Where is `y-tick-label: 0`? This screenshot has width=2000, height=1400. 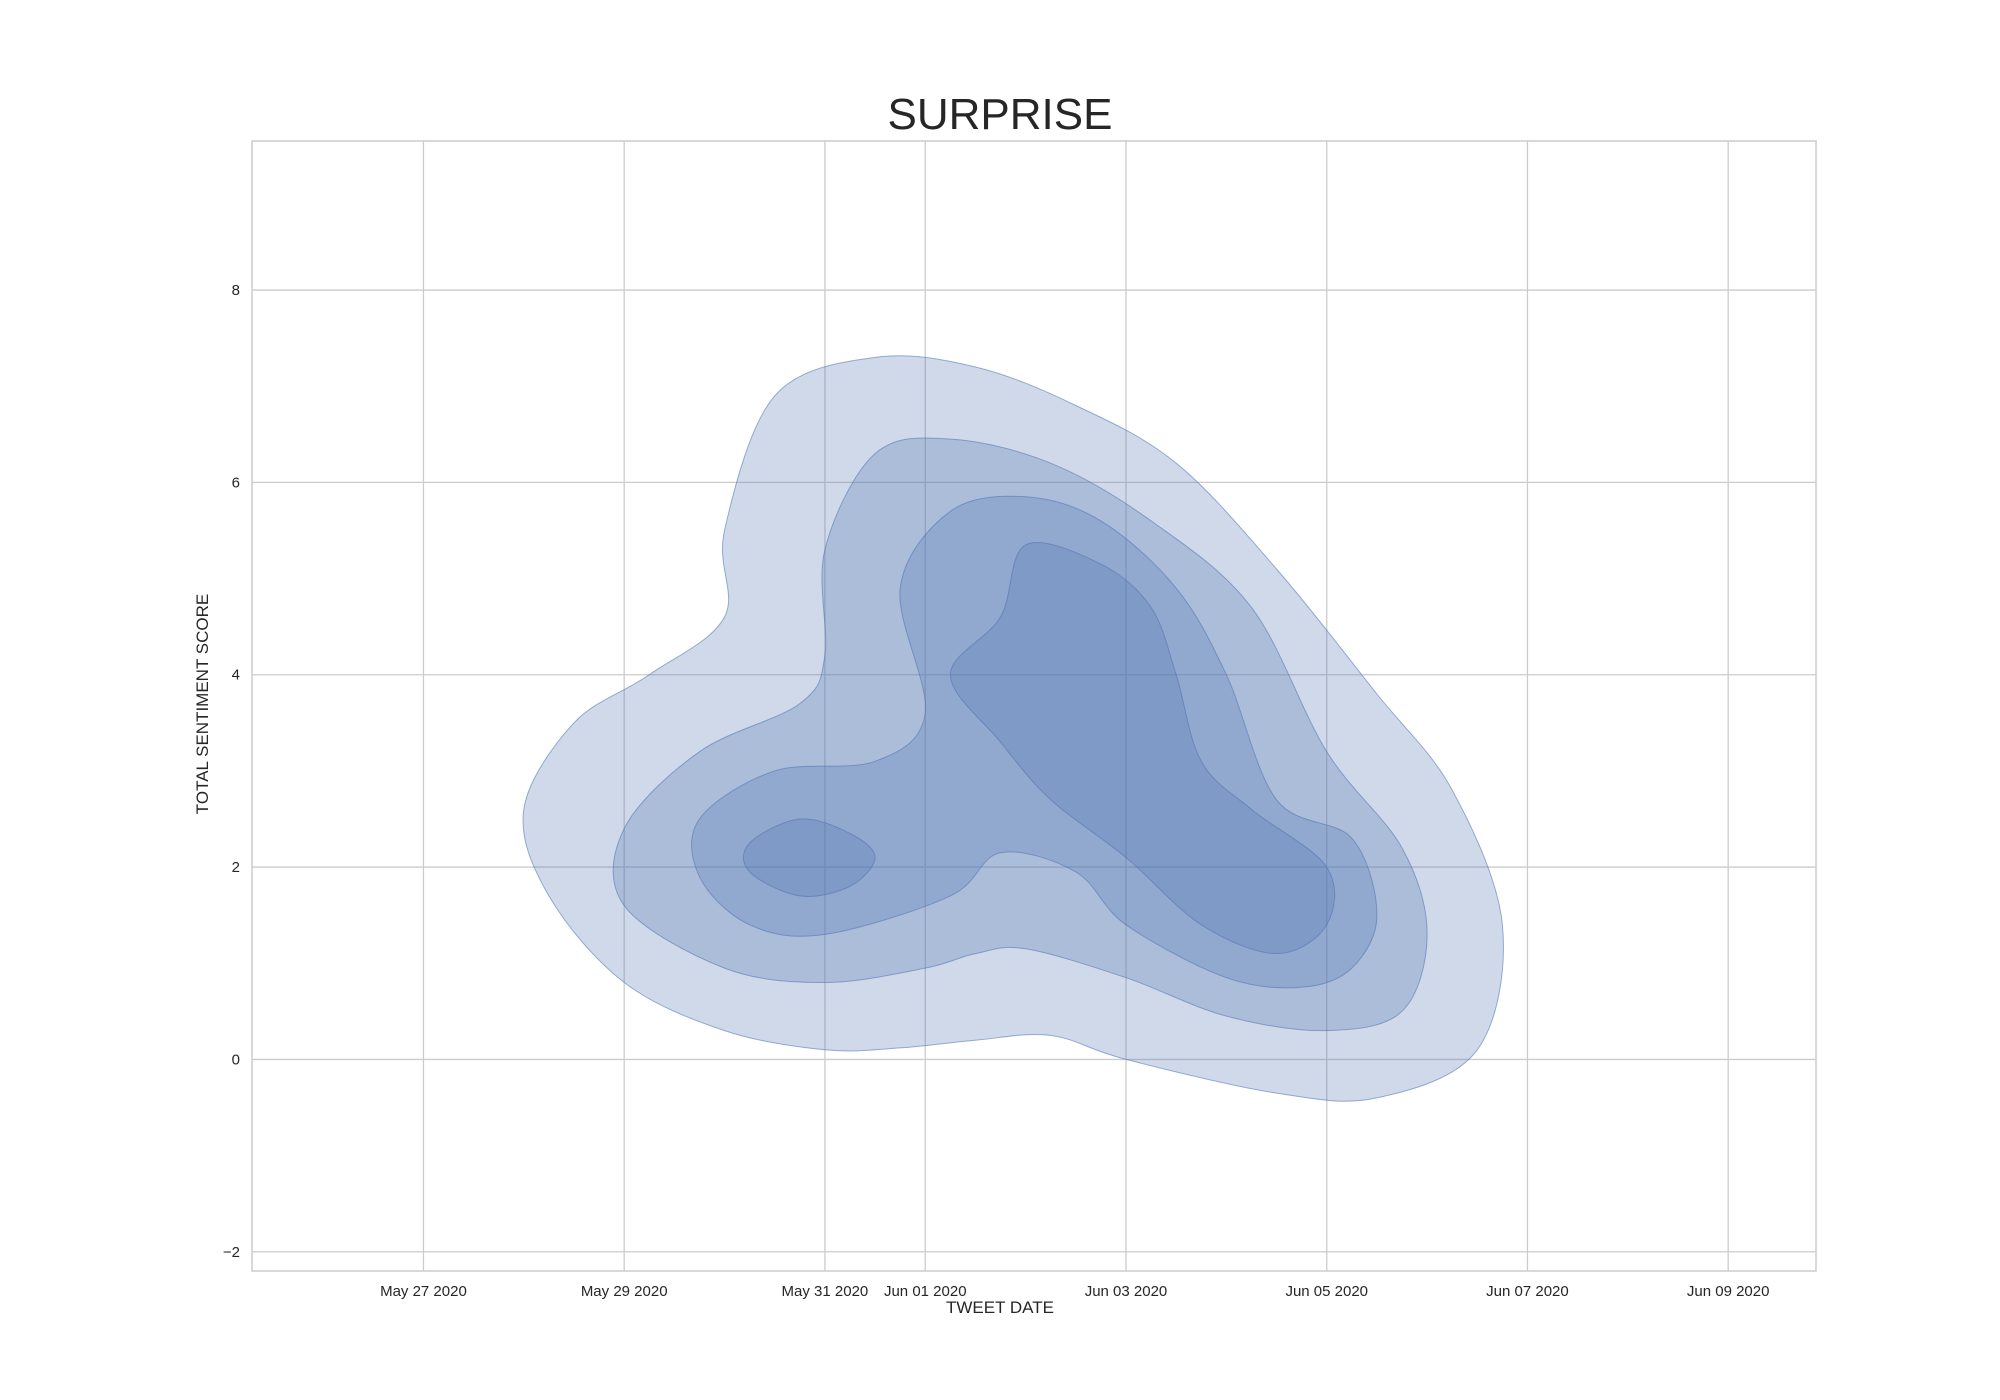
y-tick-label: 0 is located at coordinates (236, 1059).